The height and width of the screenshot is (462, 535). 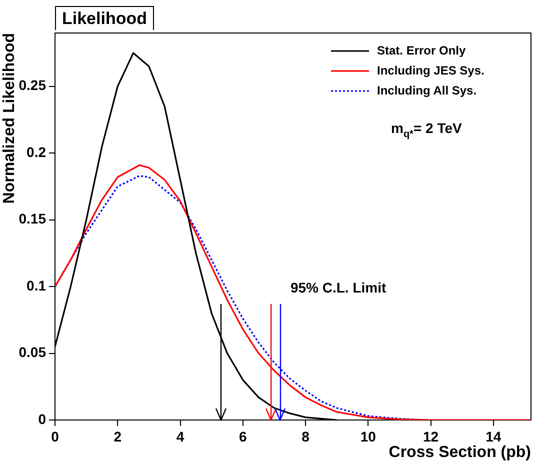 What do you see at coordinates (338, 287) in the screenshot?
I see `annotation: 95% C.L. Limit` at bounding box center [338, 287].